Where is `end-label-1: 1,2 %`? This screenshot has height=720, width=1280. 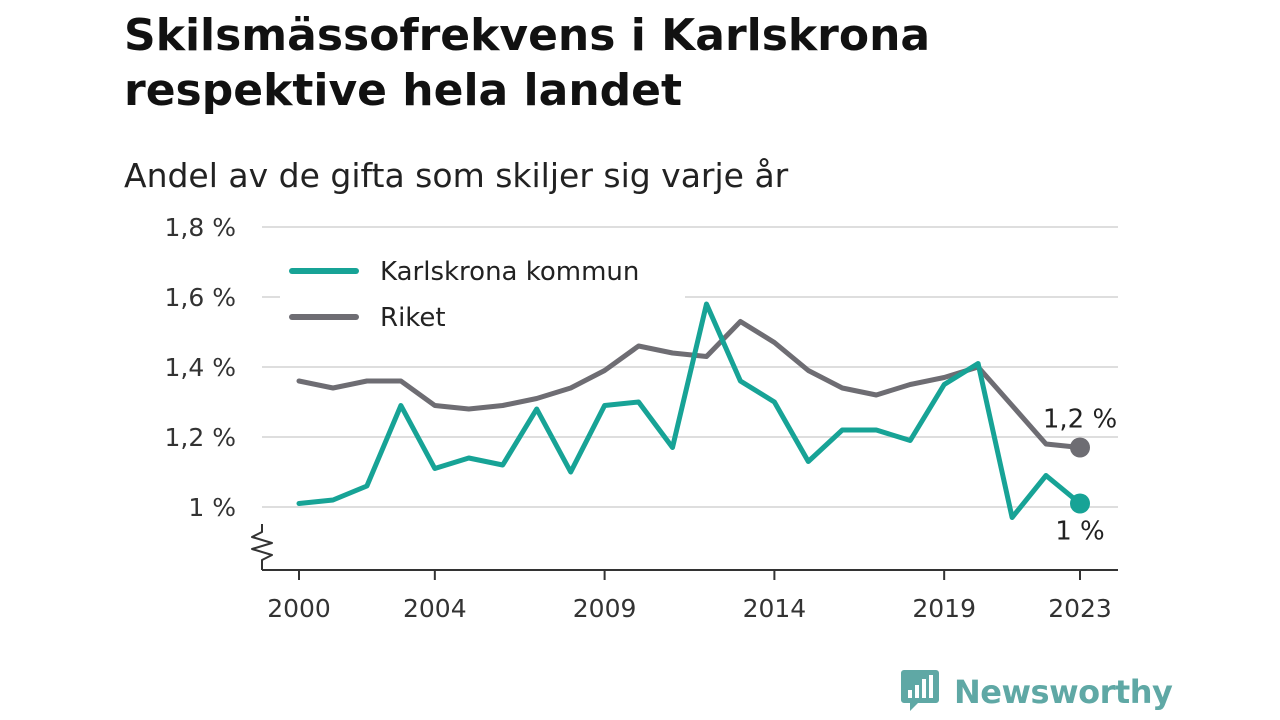
end-label-1: 1,2 % is located at coordinates (1080, 420).